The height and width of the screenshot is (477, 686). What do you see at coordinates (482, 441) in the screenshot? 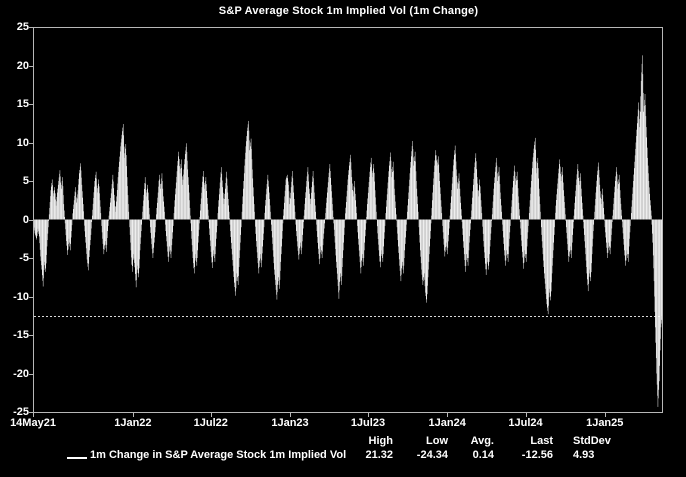
I see `stat-header: Avg.` at bounding box center [482, 441].